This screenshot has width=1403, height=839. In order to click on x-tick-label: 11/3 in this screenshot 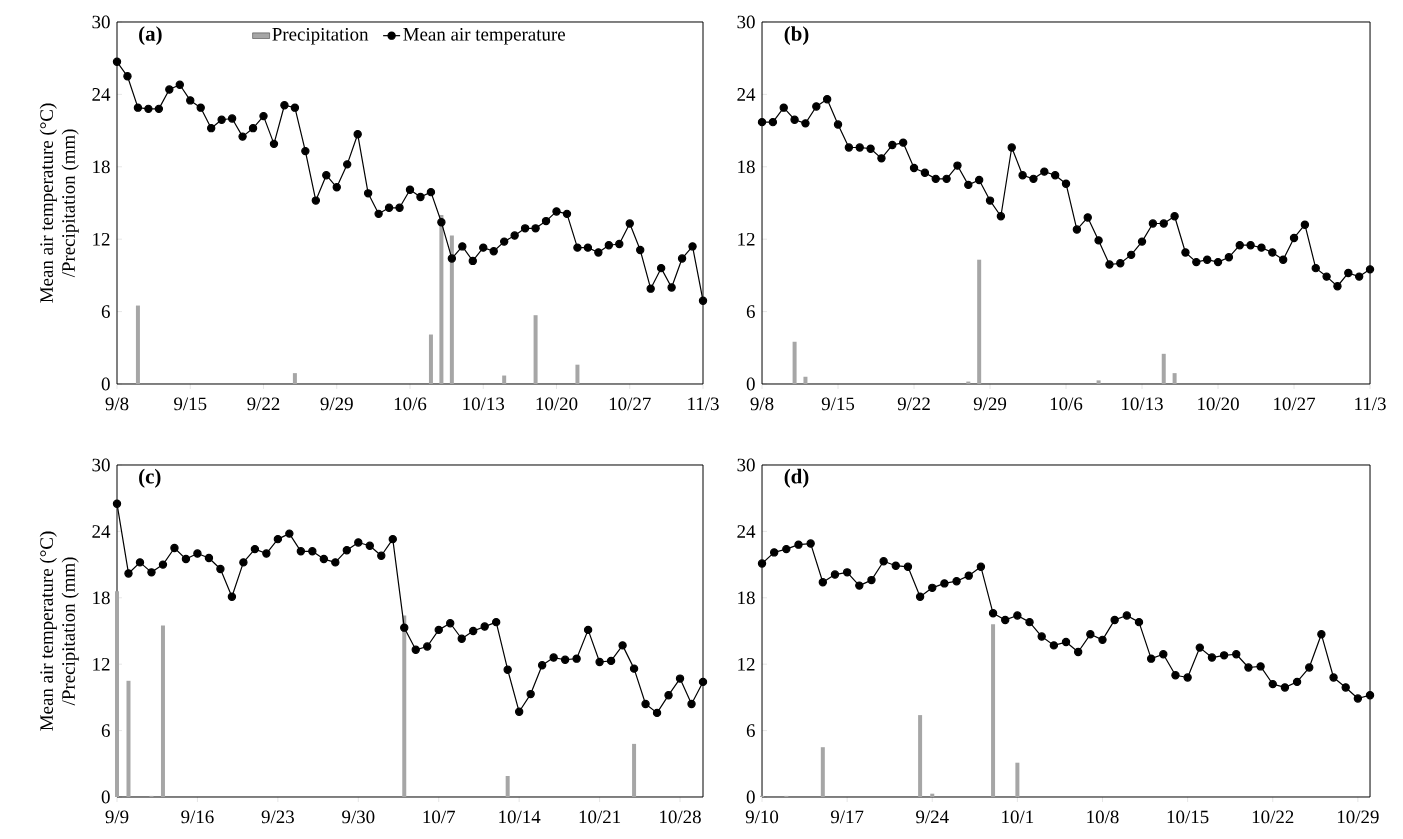, I will do `click(703, 404)`.